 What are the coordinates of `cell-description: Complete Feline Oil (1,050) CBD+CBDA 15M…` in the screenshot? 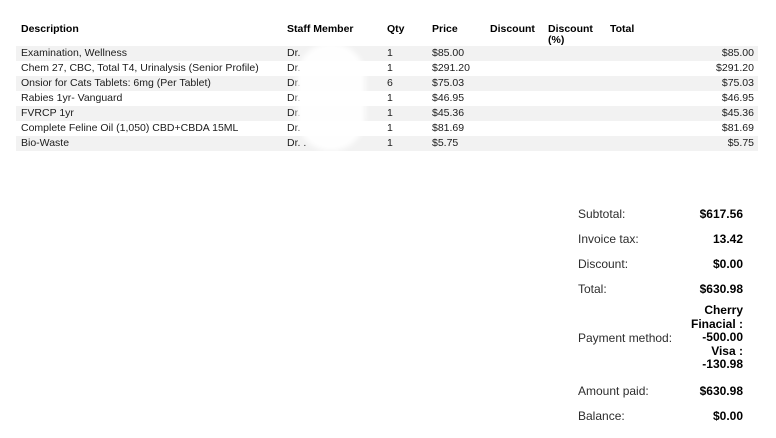 It's located at (130, 128).